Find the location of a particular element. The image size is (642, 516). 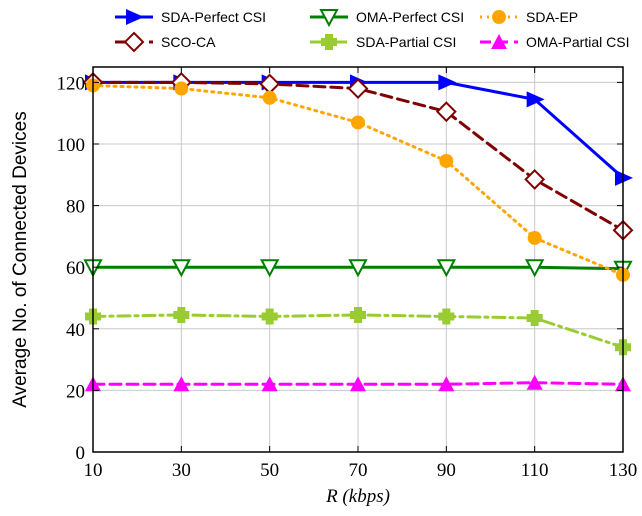

legend-label: OMA-Partial CSI is located at coordinates (577, 42).